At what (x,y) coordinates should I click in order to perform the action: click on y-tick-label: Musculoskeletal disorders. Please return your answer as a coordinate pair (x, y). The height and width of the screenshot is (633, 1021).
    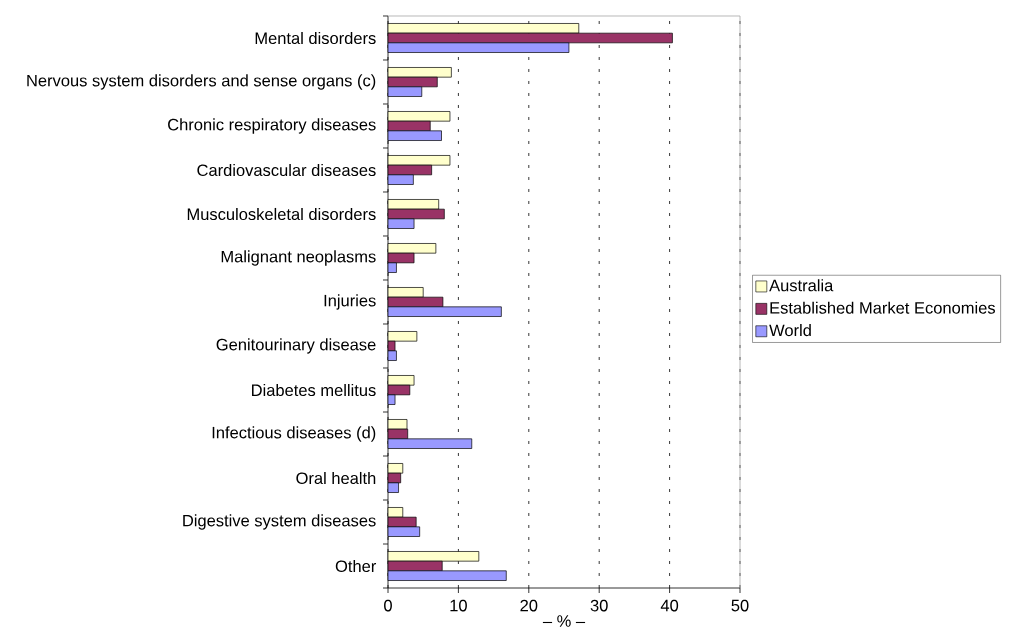
    Looking at the image, I should click on (281, 214).